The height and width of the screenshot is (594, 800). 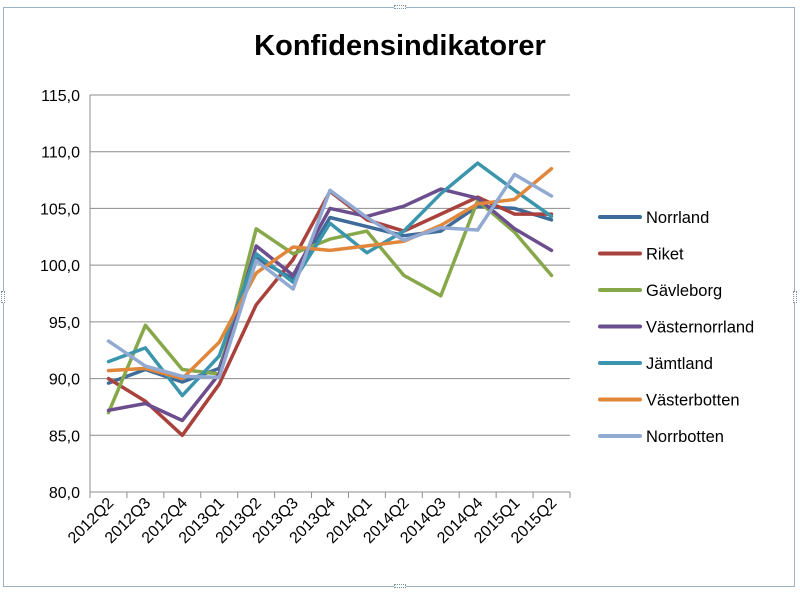 What do you see at coordinates (60, 96) in the screenshot?
I see `y-tick-label: 115,0` at bounding box center [60, 96].